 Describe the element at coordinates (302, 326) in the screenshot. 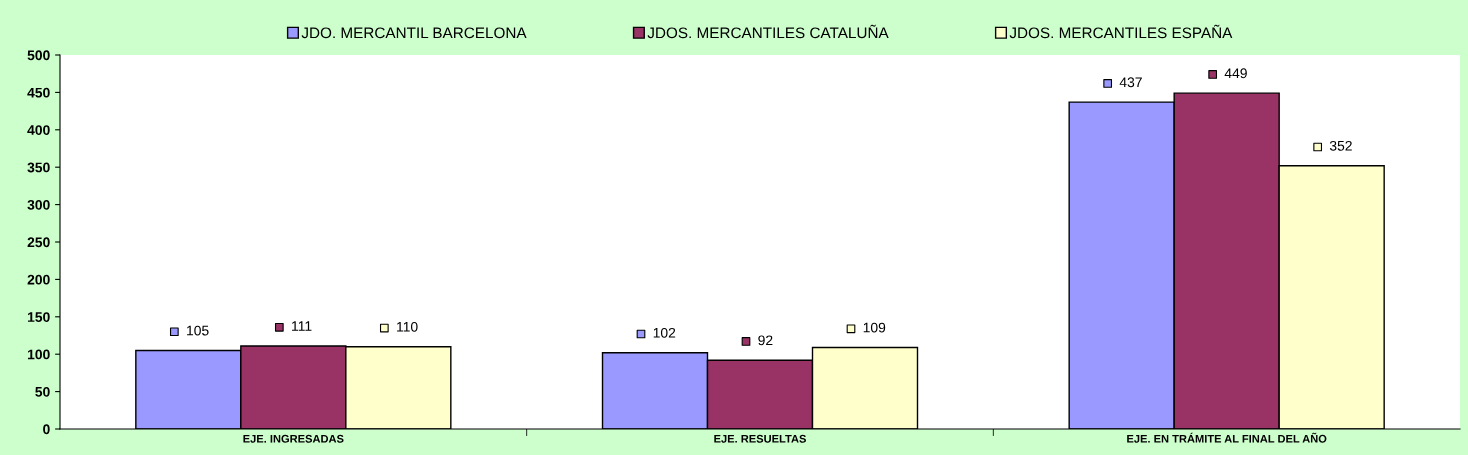

I see `data-label: 111` at that location.